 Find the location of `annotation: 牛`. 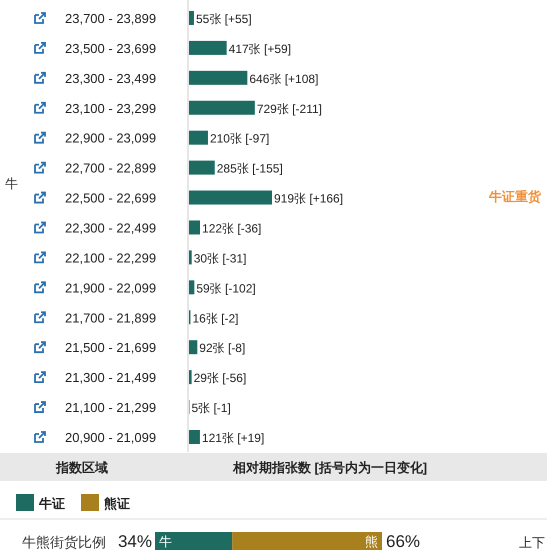

annotation: 牛 is located at coordinates (165, 541).